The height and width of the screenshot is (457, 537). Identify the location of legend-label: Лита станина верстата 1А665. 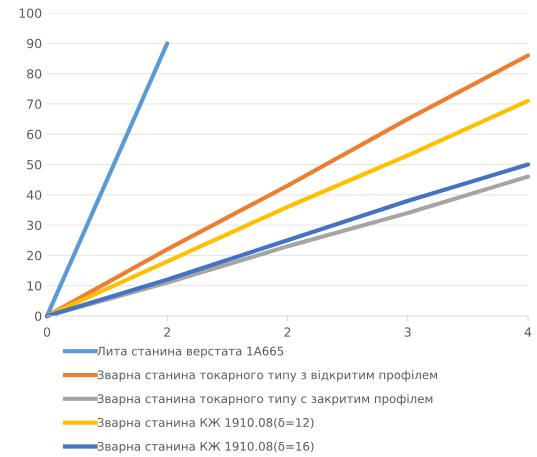
(190, 352).